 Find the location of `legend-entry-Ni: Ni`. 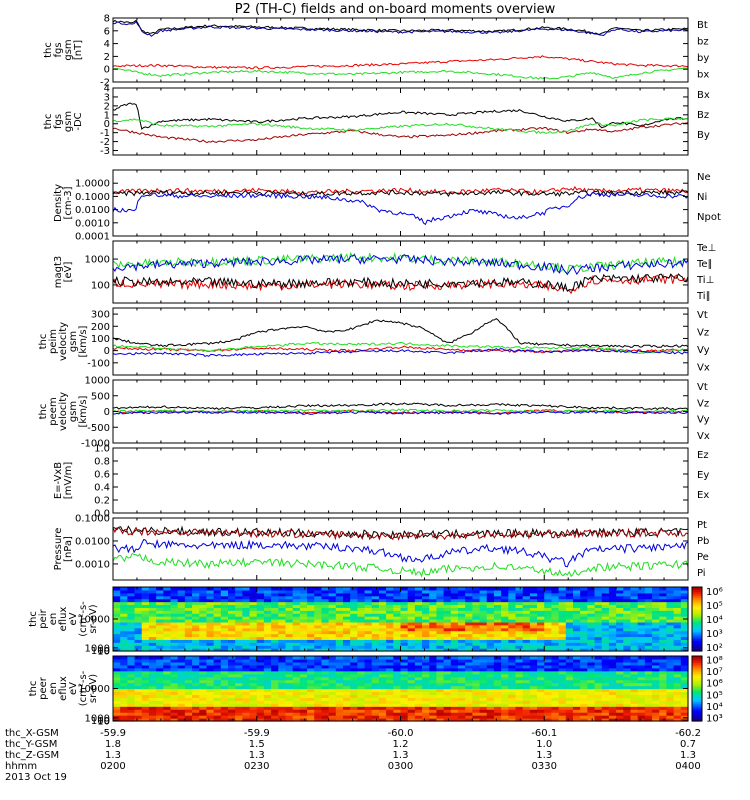

legend-entry-Ni: Ni is located at coordinates (702, 197).